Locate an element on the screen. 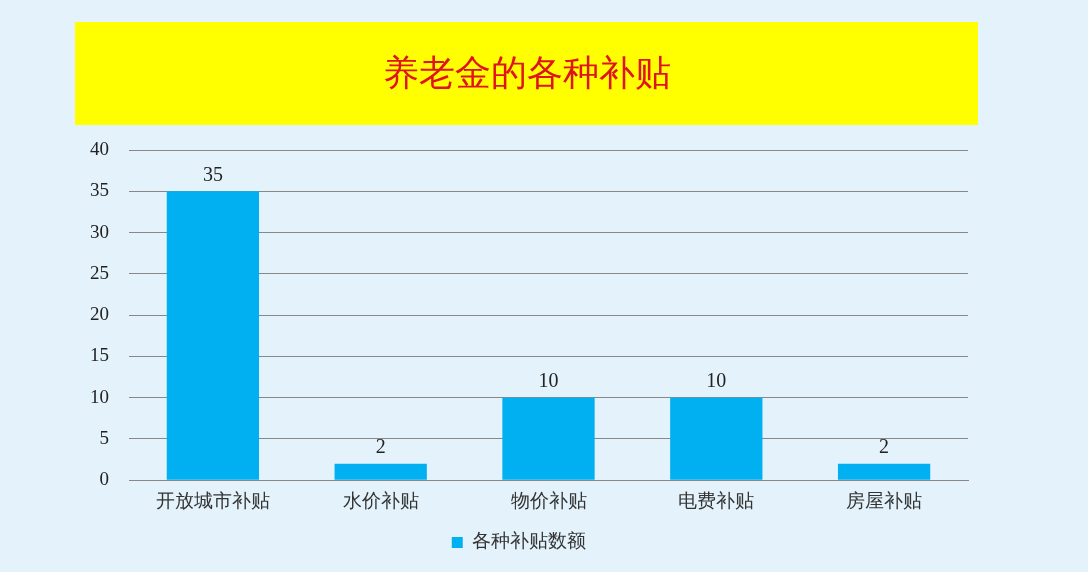 This screenshot has height=572, width=1088. x-tick-label: 房屋补贴 is located at coordinates (884, 499).